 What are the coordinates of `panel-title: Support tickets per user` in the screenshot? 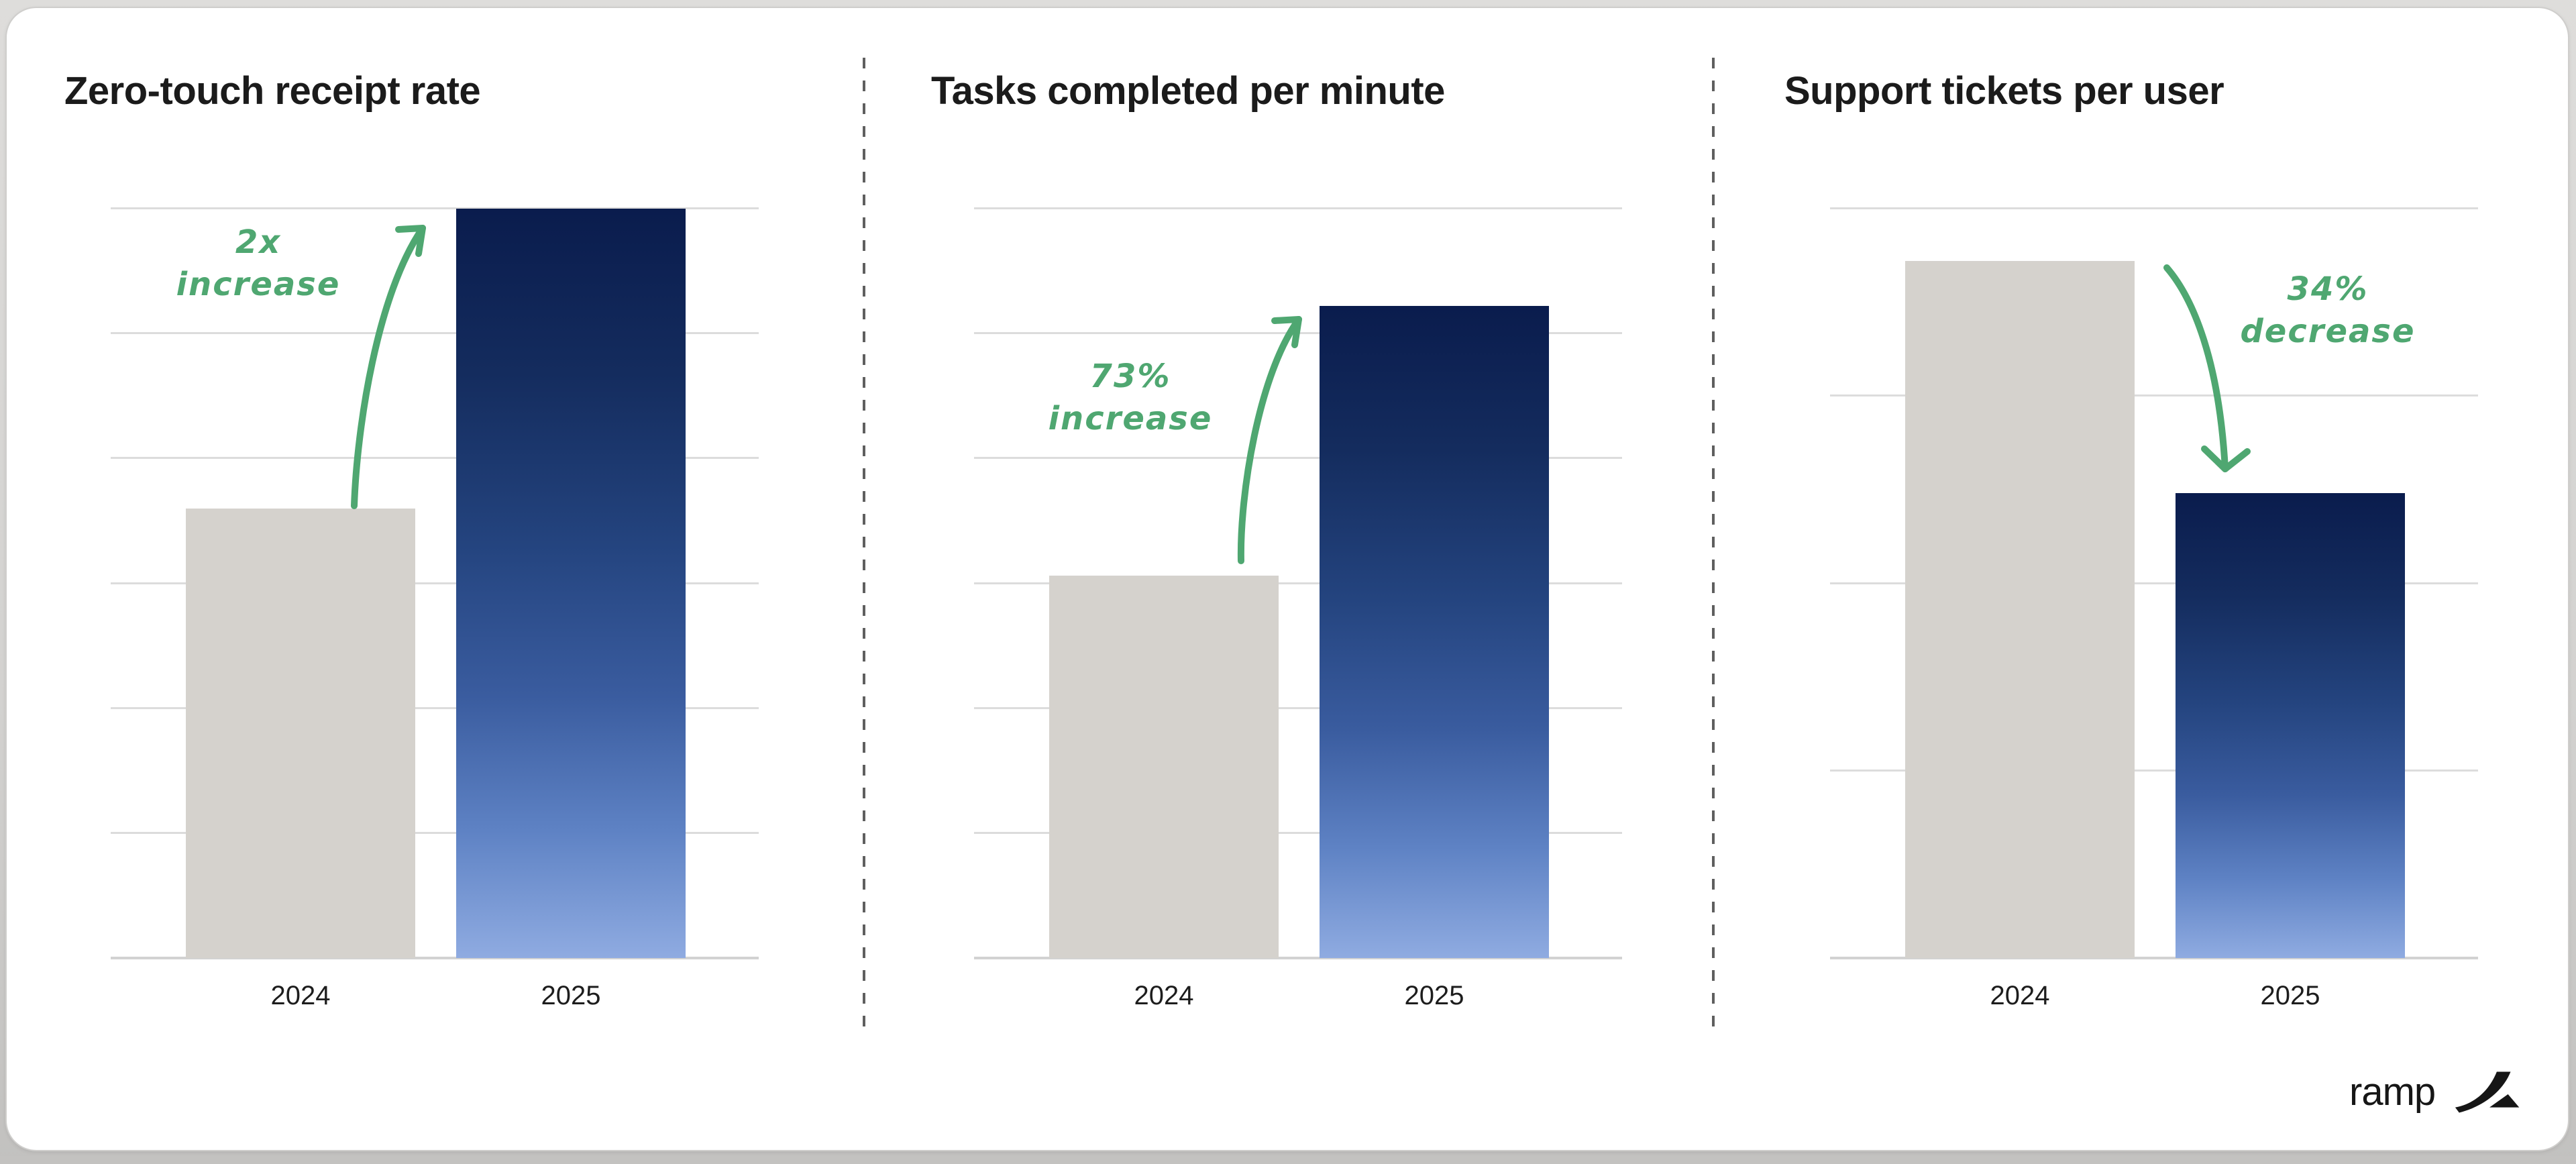 It's located at (2004, 91).